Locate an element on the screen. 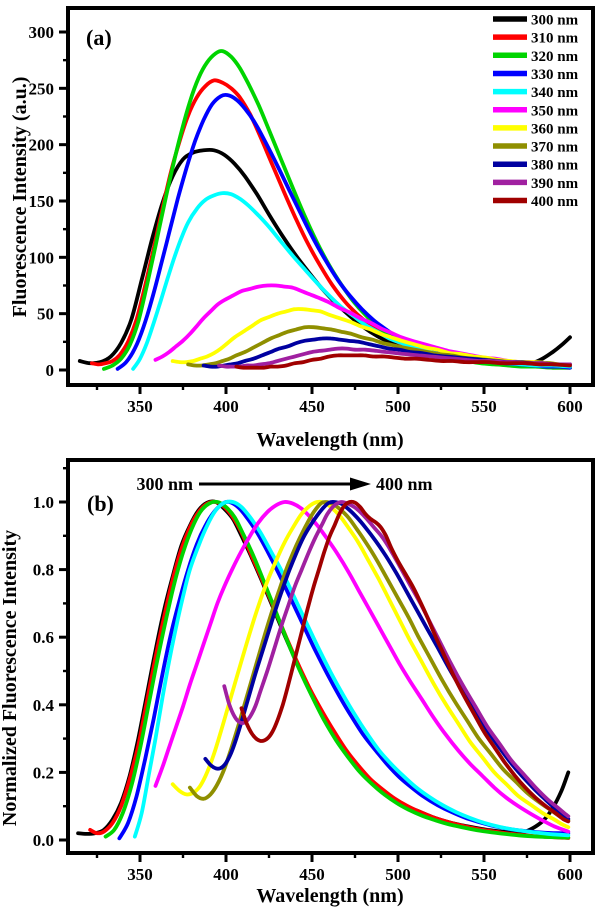  excitation-annotation: 300 nm 400 nm is located at coordinates (284, 484).